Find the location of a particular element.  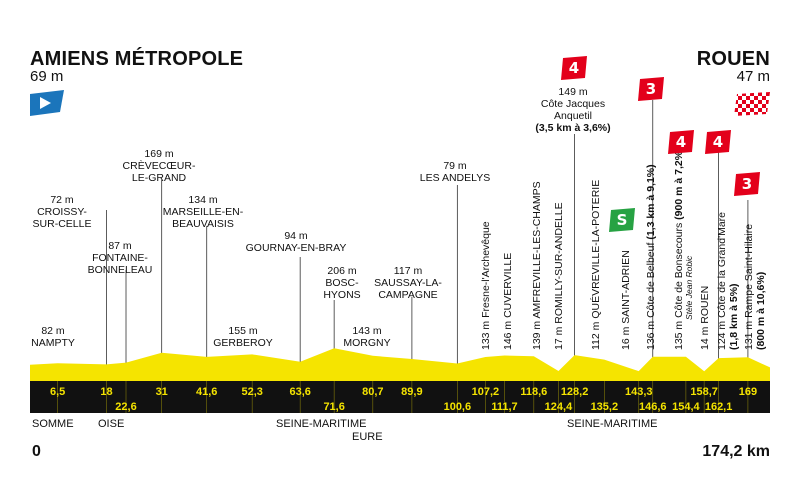

km-label: 63,6 is located at coordinates (299, 392).